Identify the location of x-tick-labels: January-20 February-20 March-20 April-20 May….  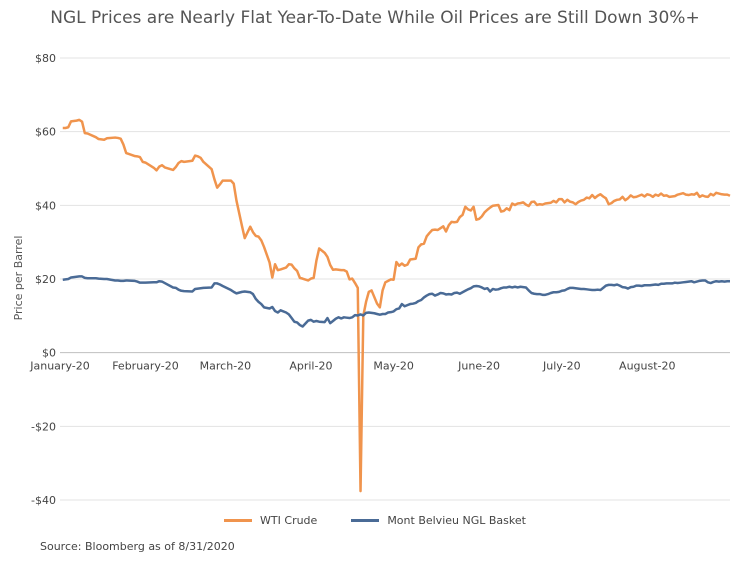
(352, 366).